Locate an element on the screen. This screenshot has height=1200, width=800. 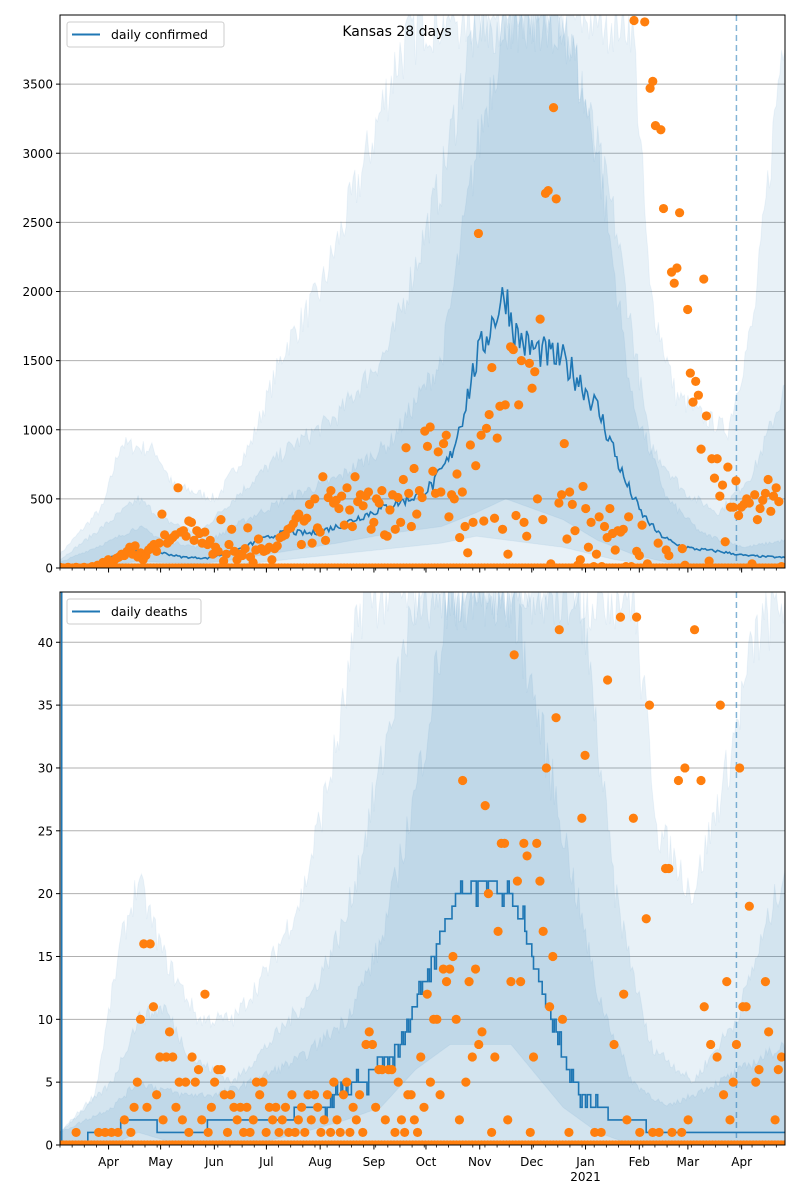
y-tick-label: 1500 is located at coordinates (37, 361).